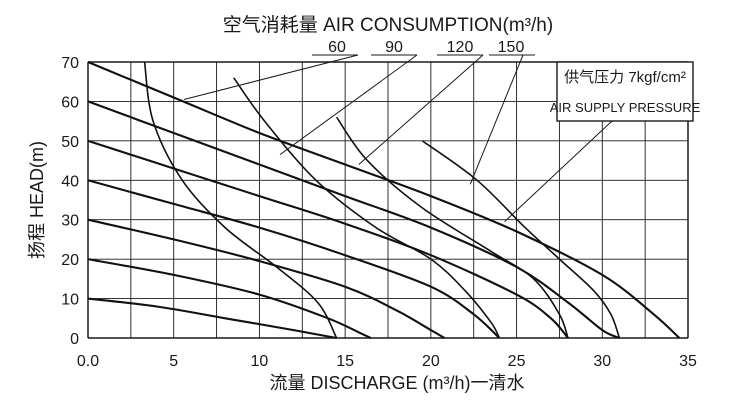 This screenshot has height=415, width=750. I want to click on x-tick-label: 20, so click(431, 361).